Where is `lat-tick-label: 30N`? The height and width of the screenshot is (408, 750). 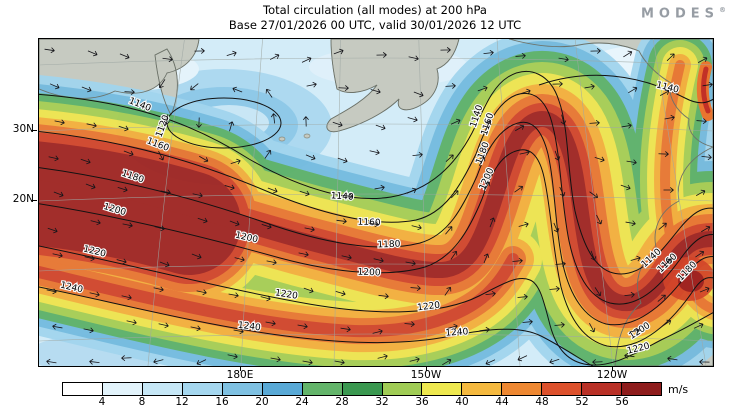
lat-tick-label: 30N is located at coordinates (23, 129).